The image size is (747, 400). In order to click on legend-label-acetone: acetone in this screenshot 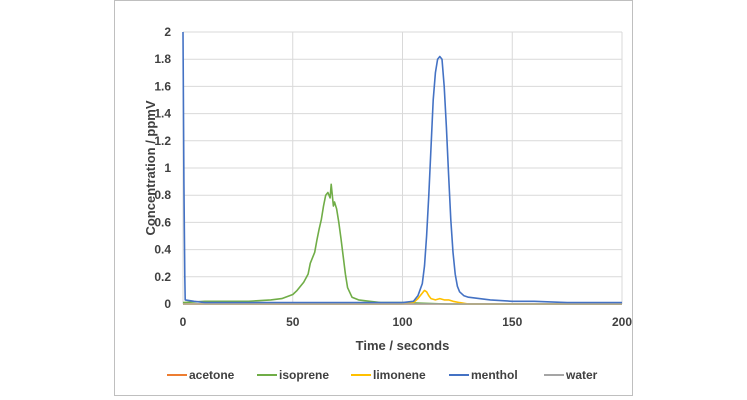, I will do `click(212, 375)`.